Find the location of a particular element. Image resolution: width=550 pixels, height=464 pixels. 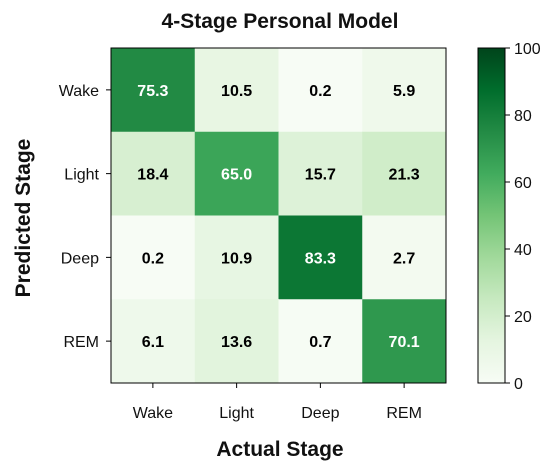

colorbar-tick-label: 60 is located at coordinates (523, 183).